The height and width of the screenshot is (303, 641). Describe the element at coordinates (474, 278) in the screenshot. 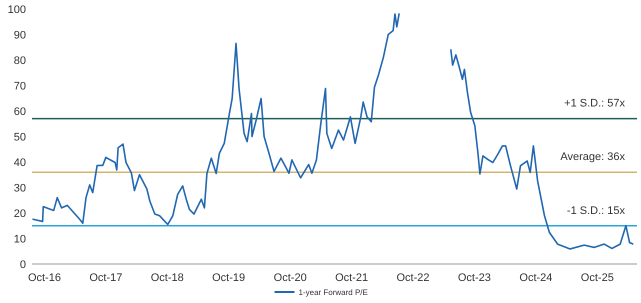

I see `x-tick-label: Oct-23` at that location.